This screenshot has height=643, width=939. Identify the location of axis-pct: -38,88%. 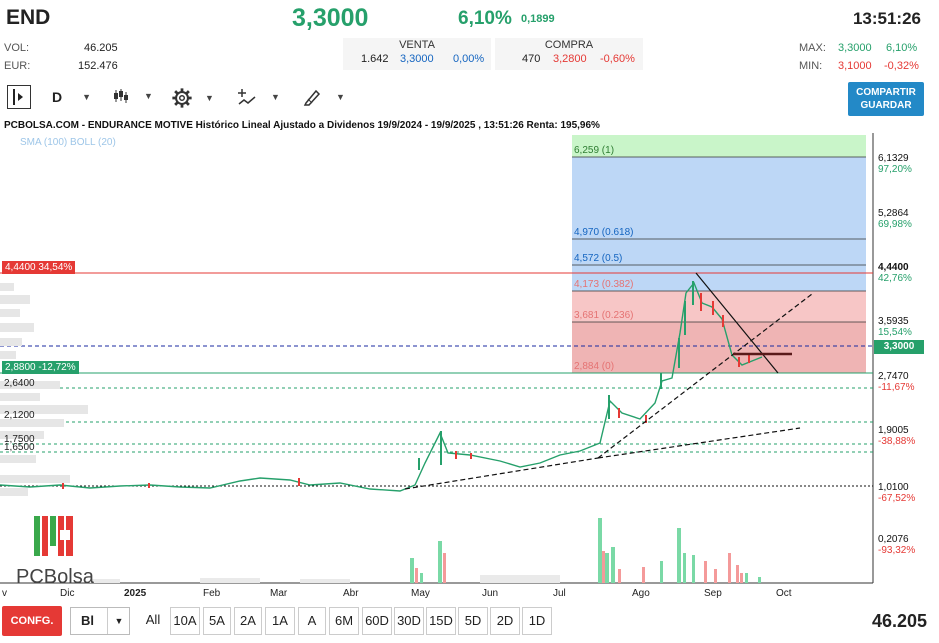
(897, 441).